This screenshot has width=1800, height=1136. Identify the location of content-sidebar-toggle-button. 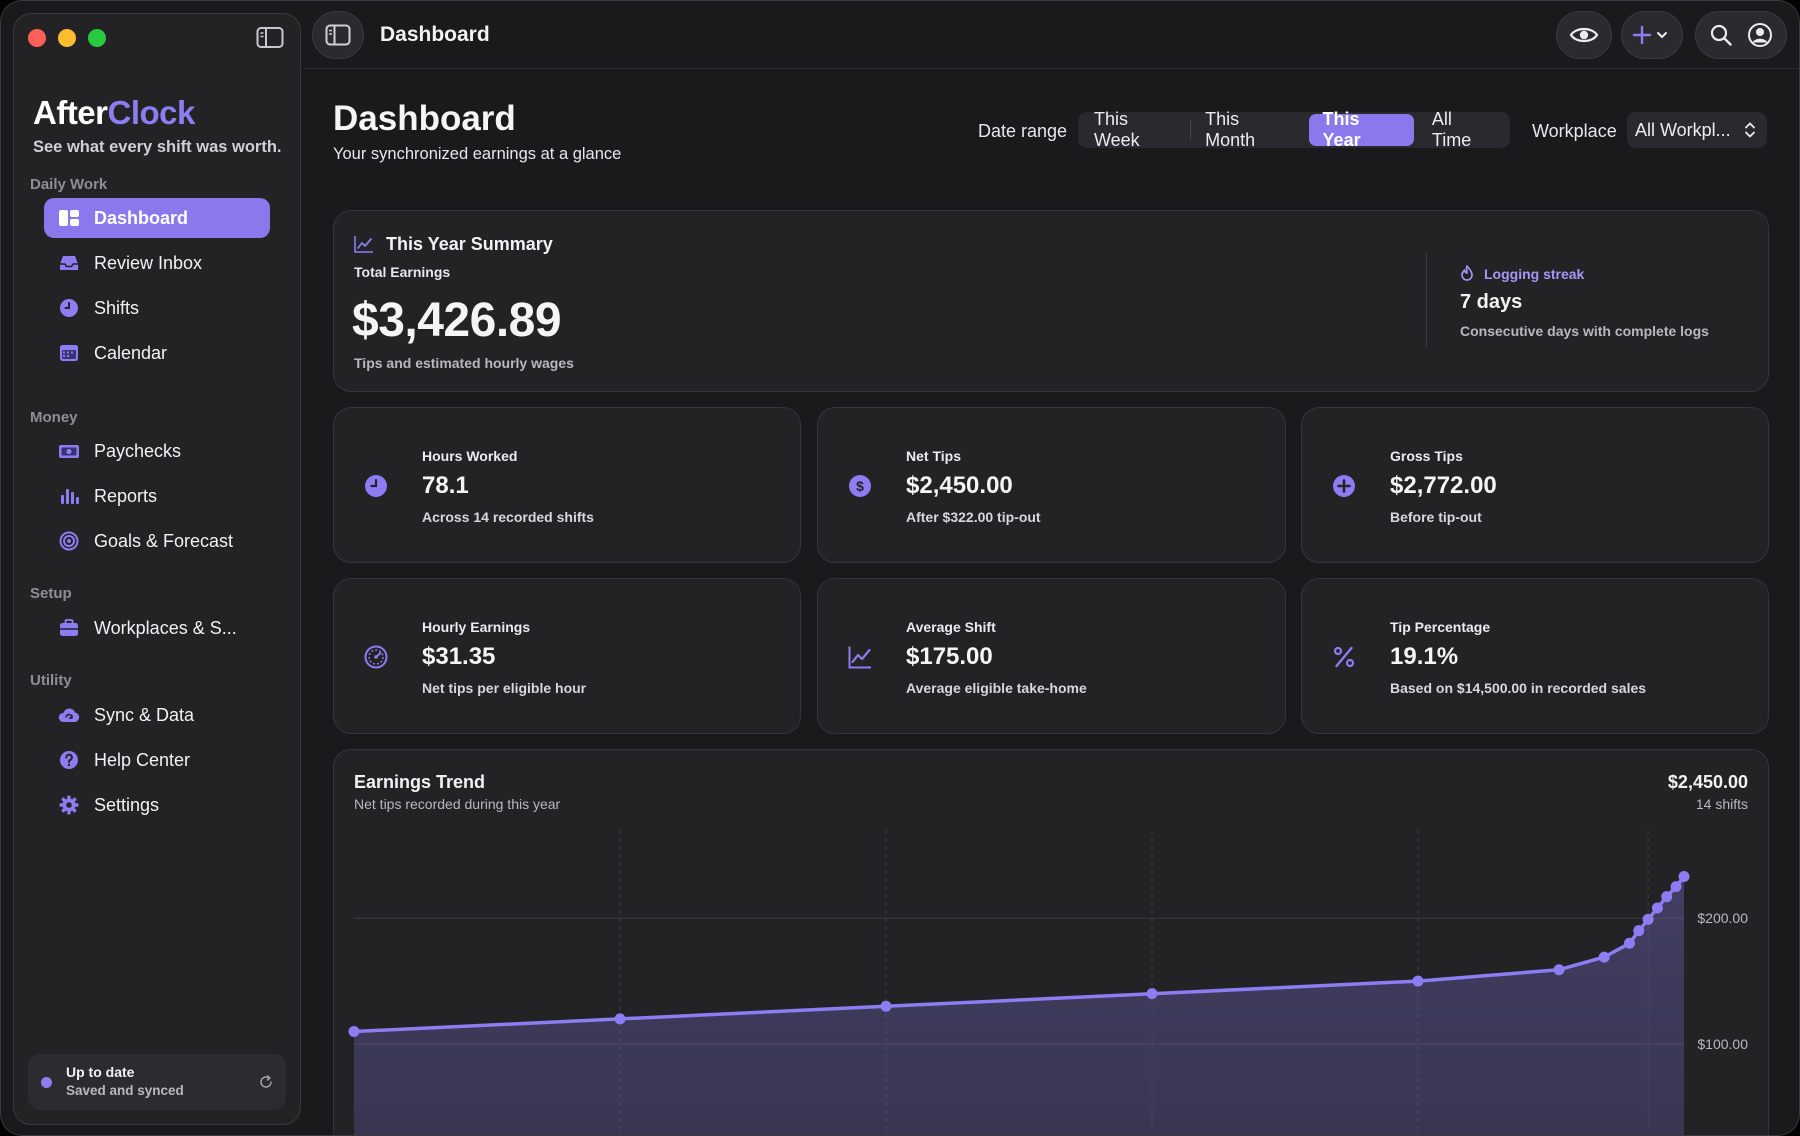
(338, 35).